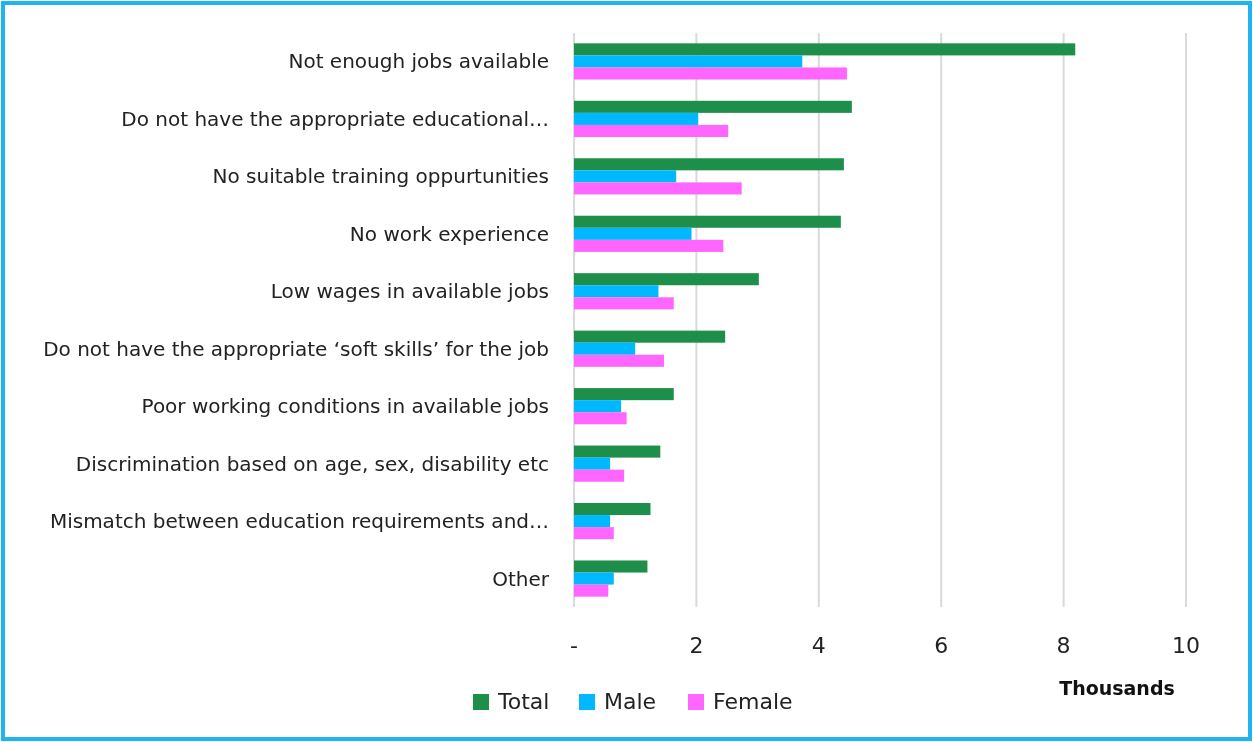 The image size is (1253, 742). What do you see at coordinates (818, 645) in the screenshot?
I see `x-tick-label: 4` at bounding box center [818, 645].